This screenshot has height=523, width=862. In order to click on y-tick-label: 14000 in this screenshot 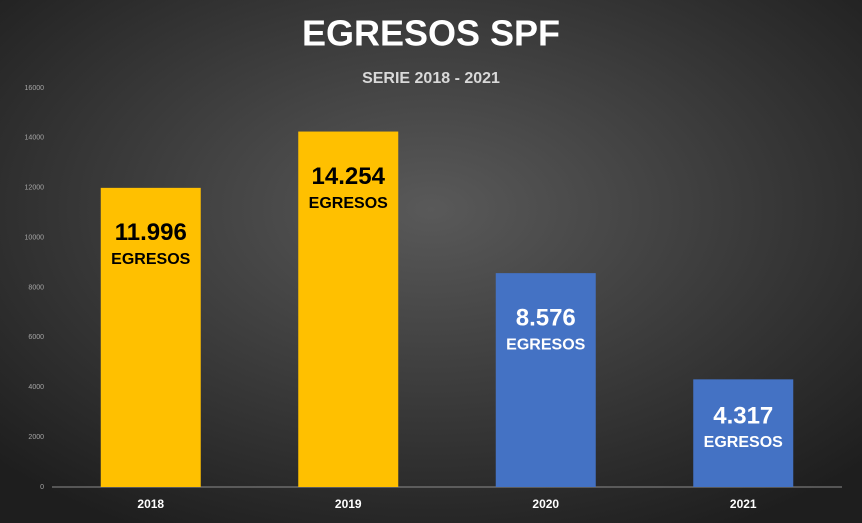, I will do `click(35, 138)`.